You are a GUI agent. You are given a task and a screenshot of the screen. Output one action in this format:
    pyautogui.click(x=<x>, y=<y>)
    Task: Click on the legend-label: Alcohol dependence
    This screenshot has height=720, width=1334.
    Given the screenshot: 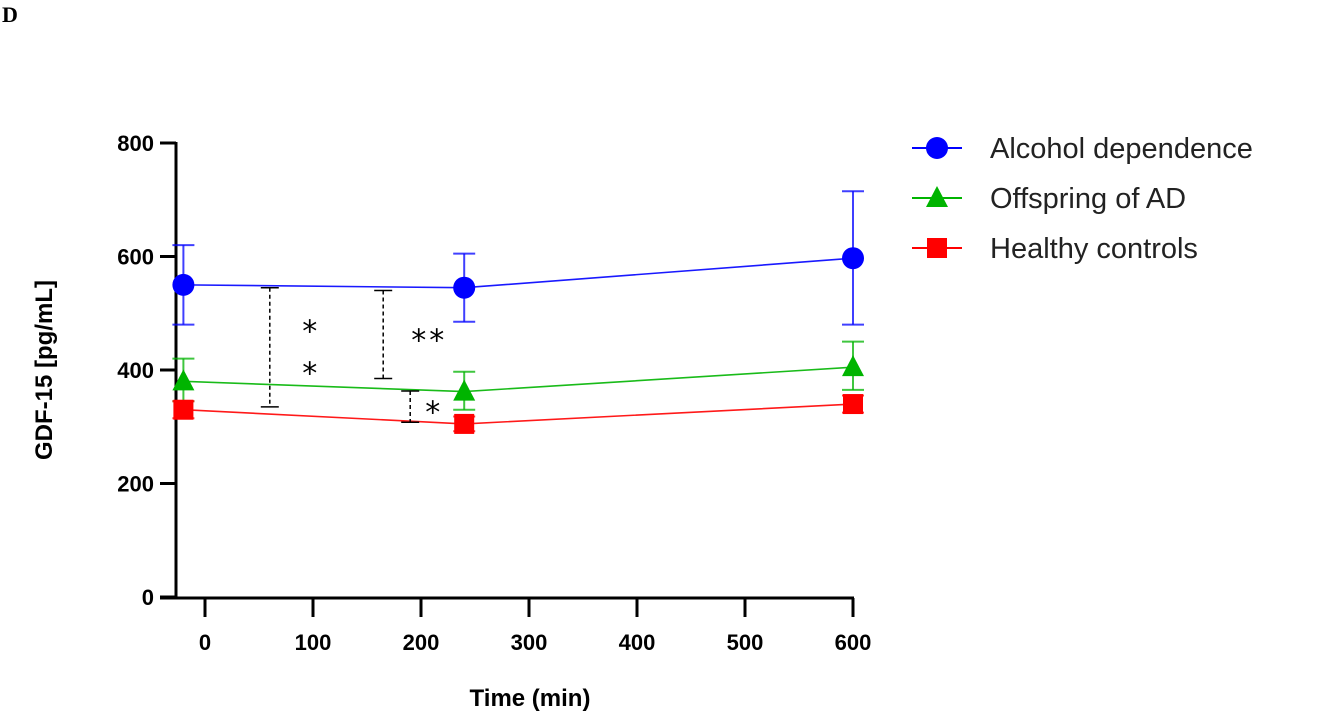 What is the action you would take?
    pyautogui.click(x=1121, y=149)
    